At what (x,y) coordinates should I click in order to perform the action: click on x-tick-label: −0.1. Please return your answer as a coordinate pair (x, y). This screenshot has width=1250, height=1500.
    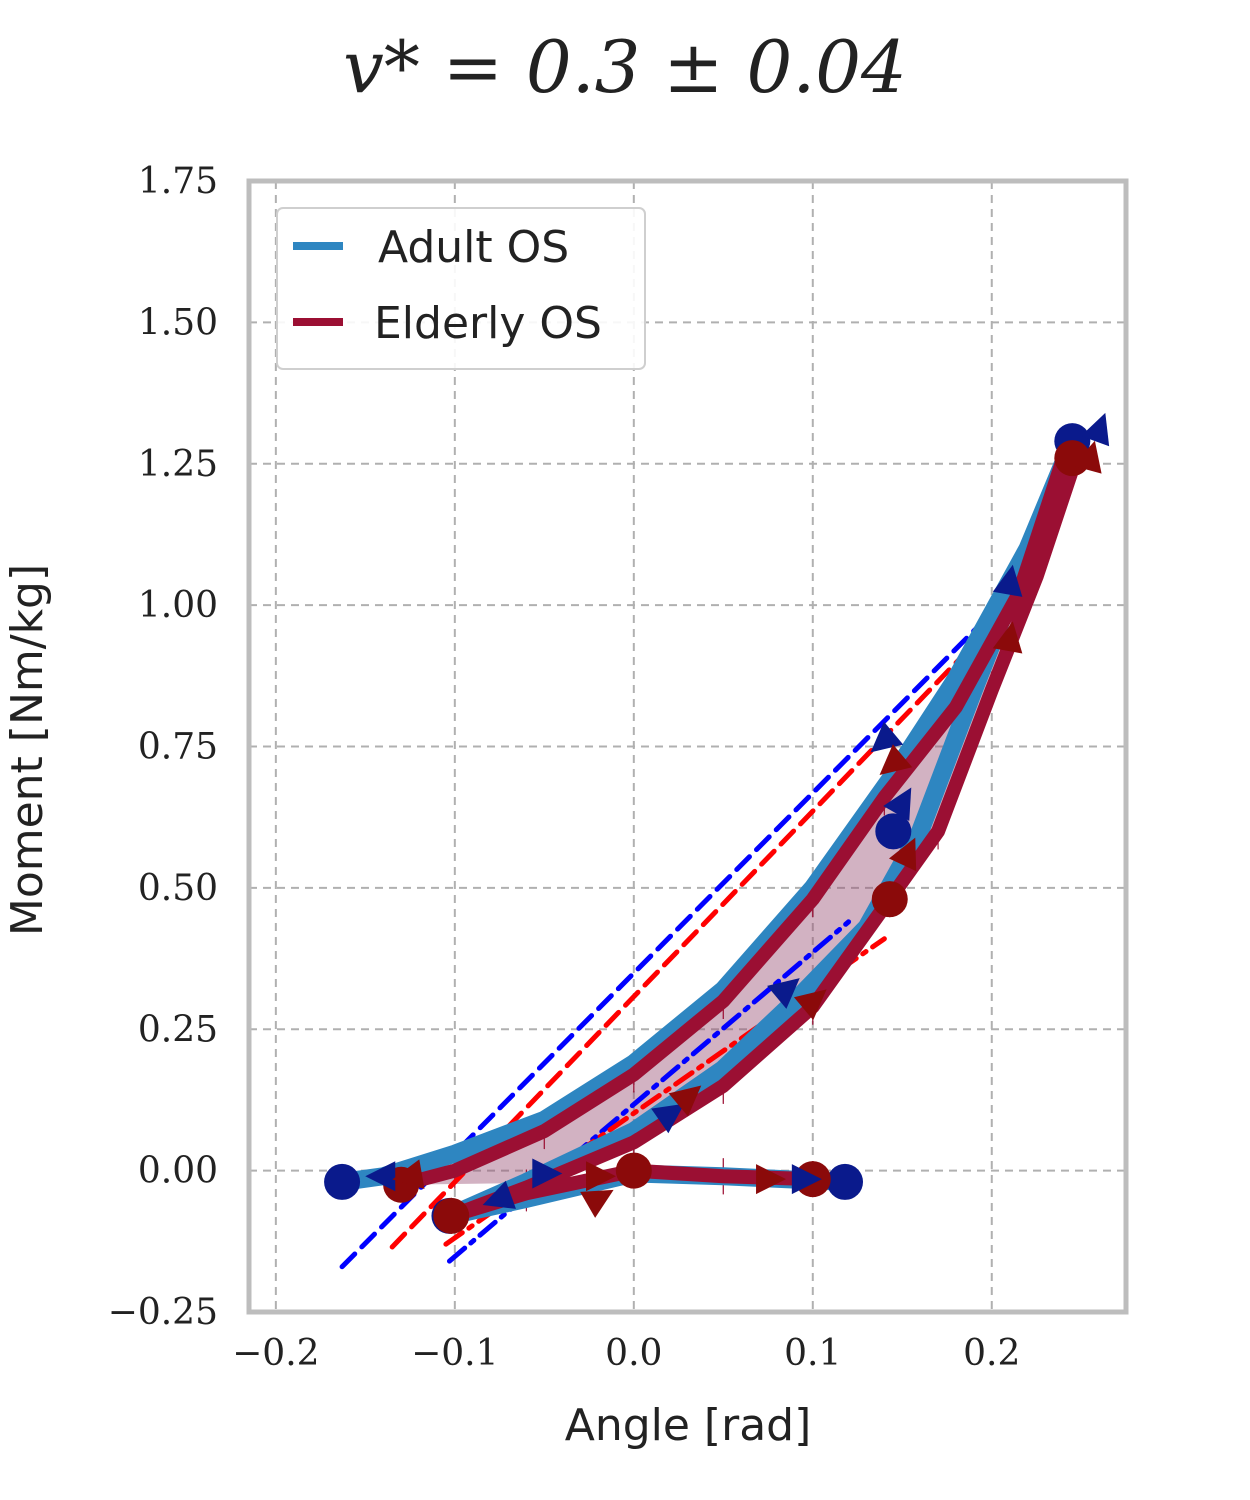
    Looking at the image, I should click on (454, 1353).